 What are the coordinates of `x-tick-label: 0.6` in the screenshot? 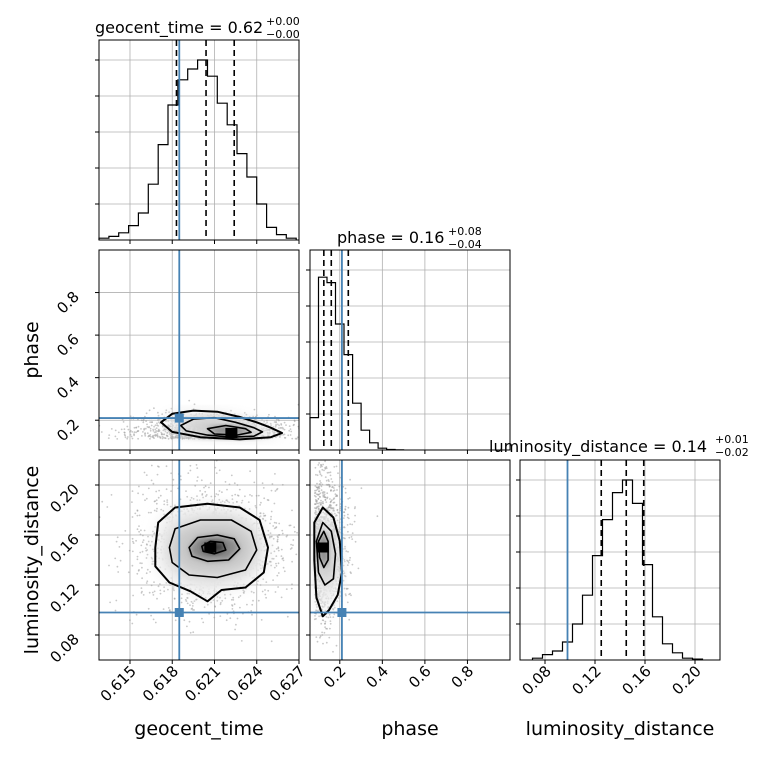 It's located at (420, 677).